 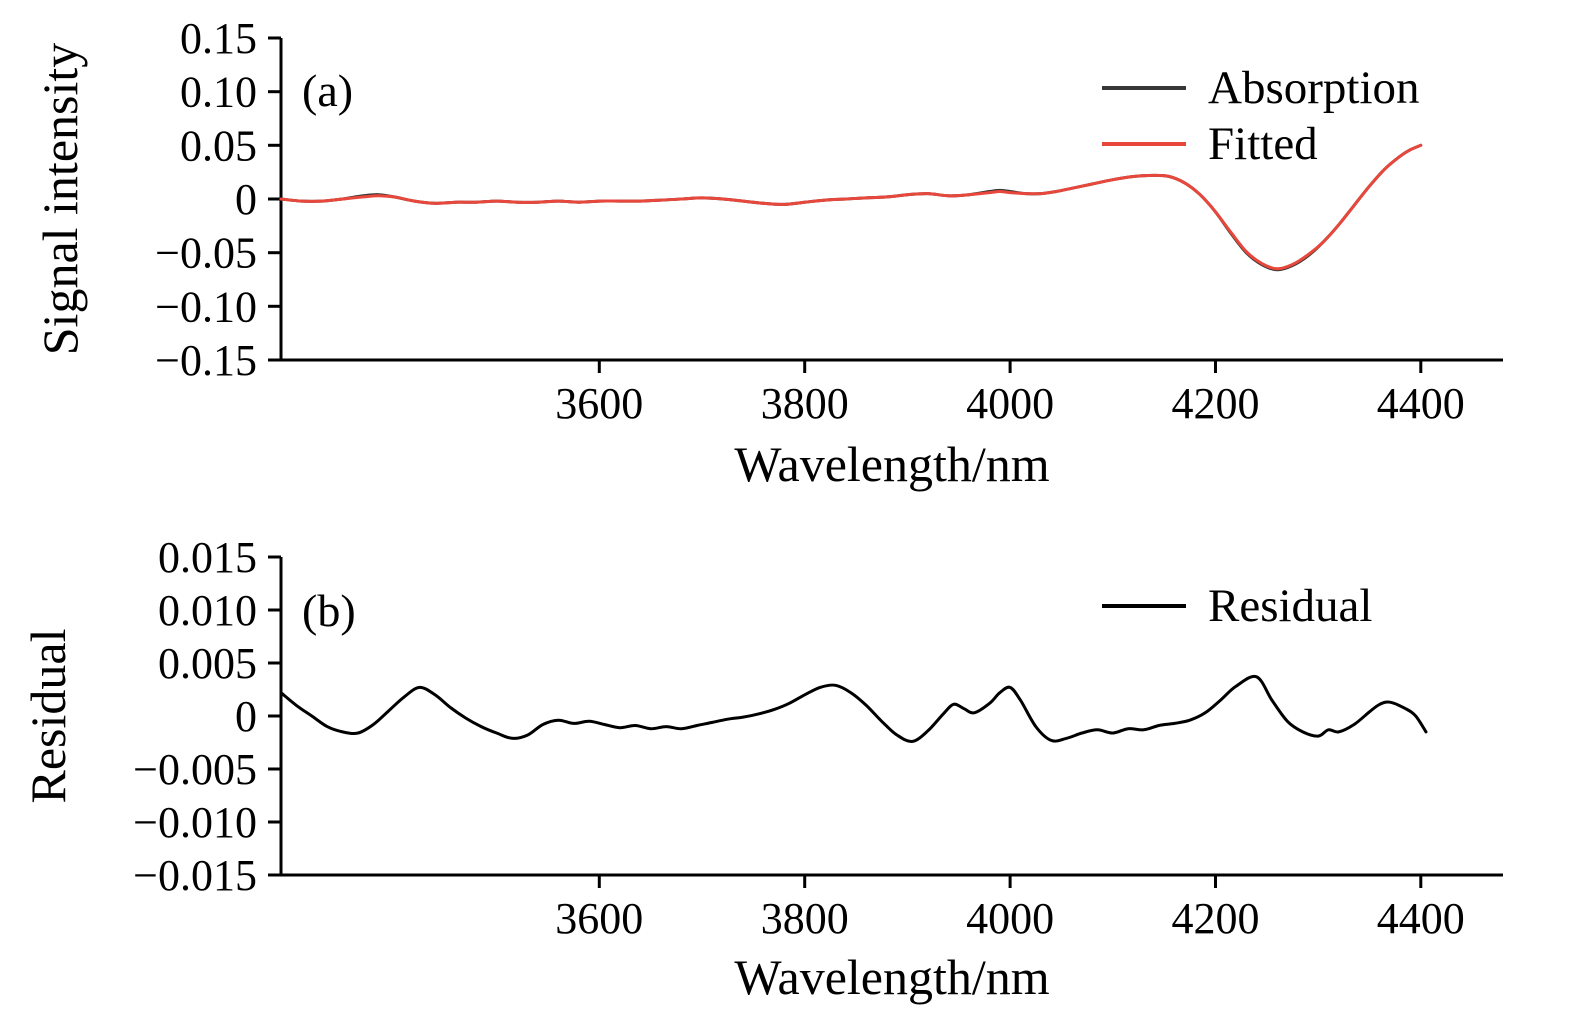 What do you see at coordinates (1290, 606) in the screenshot?
I see `legend-label-residual: Residual` at bounding box center [1290, 606].